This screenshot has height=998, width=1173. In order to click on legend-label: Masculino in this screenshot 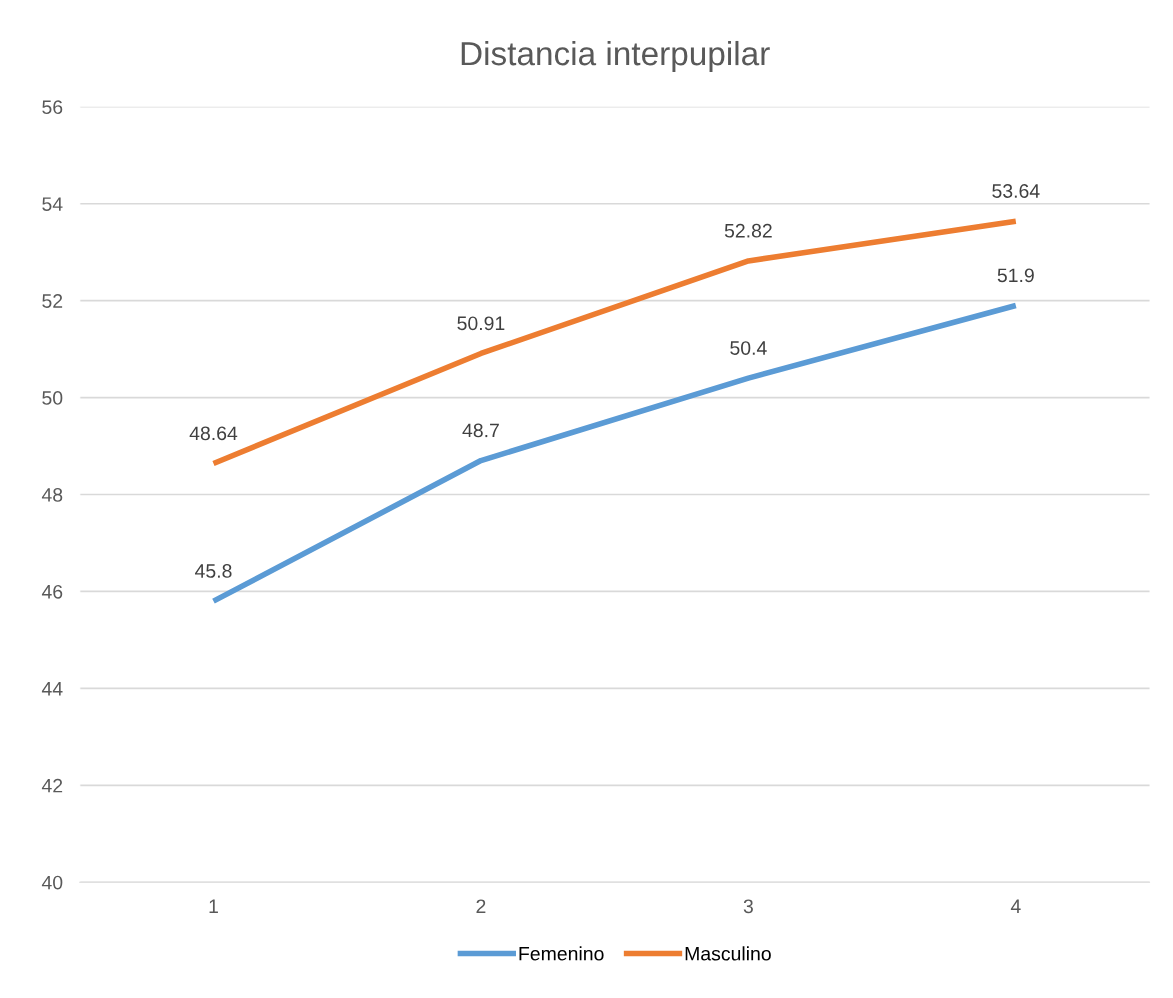, I will do `click(728, 953)`.